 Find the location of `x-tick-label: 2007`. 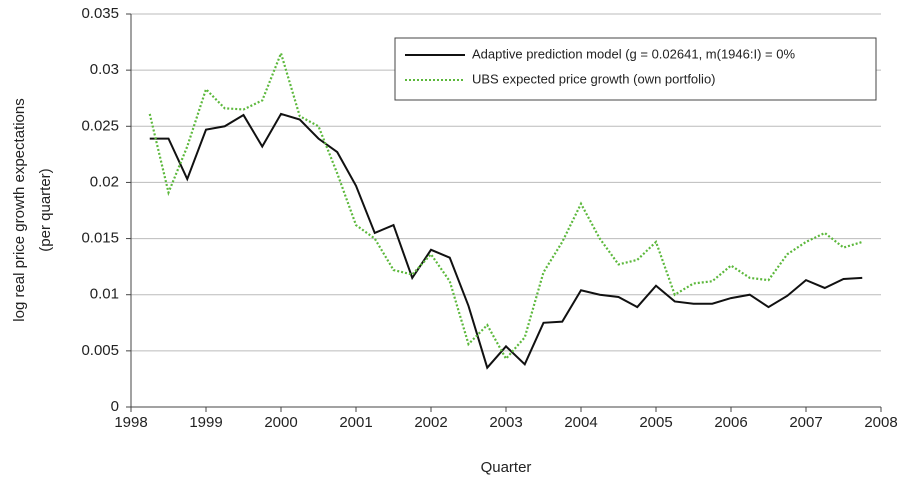

x-tick-label: 2007 is located at coordinates (805, 422).